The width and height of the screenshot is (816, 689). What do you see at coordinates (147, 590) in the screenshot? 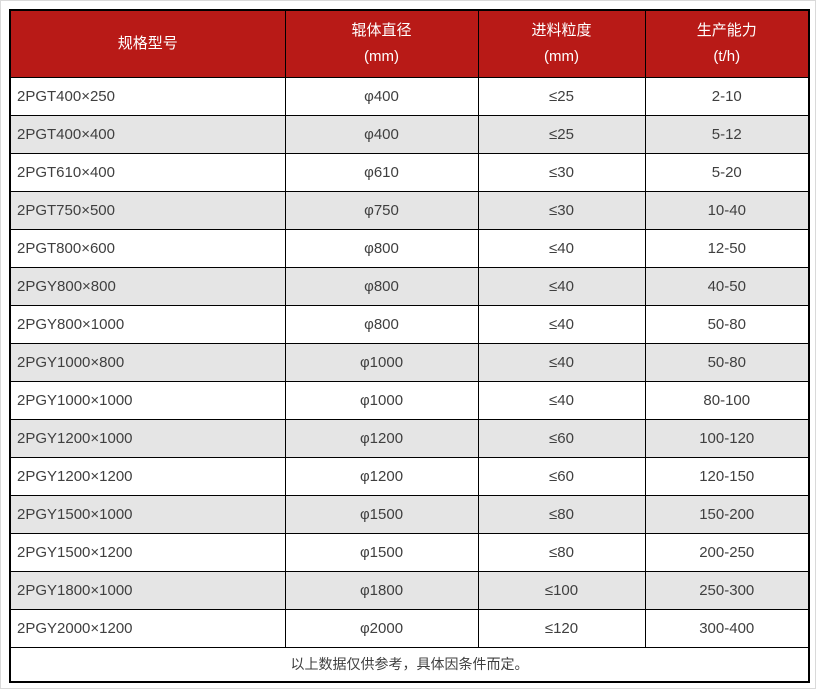
I see `model-cell: 2PGY1800×1000` at bounding box center [147, 590].